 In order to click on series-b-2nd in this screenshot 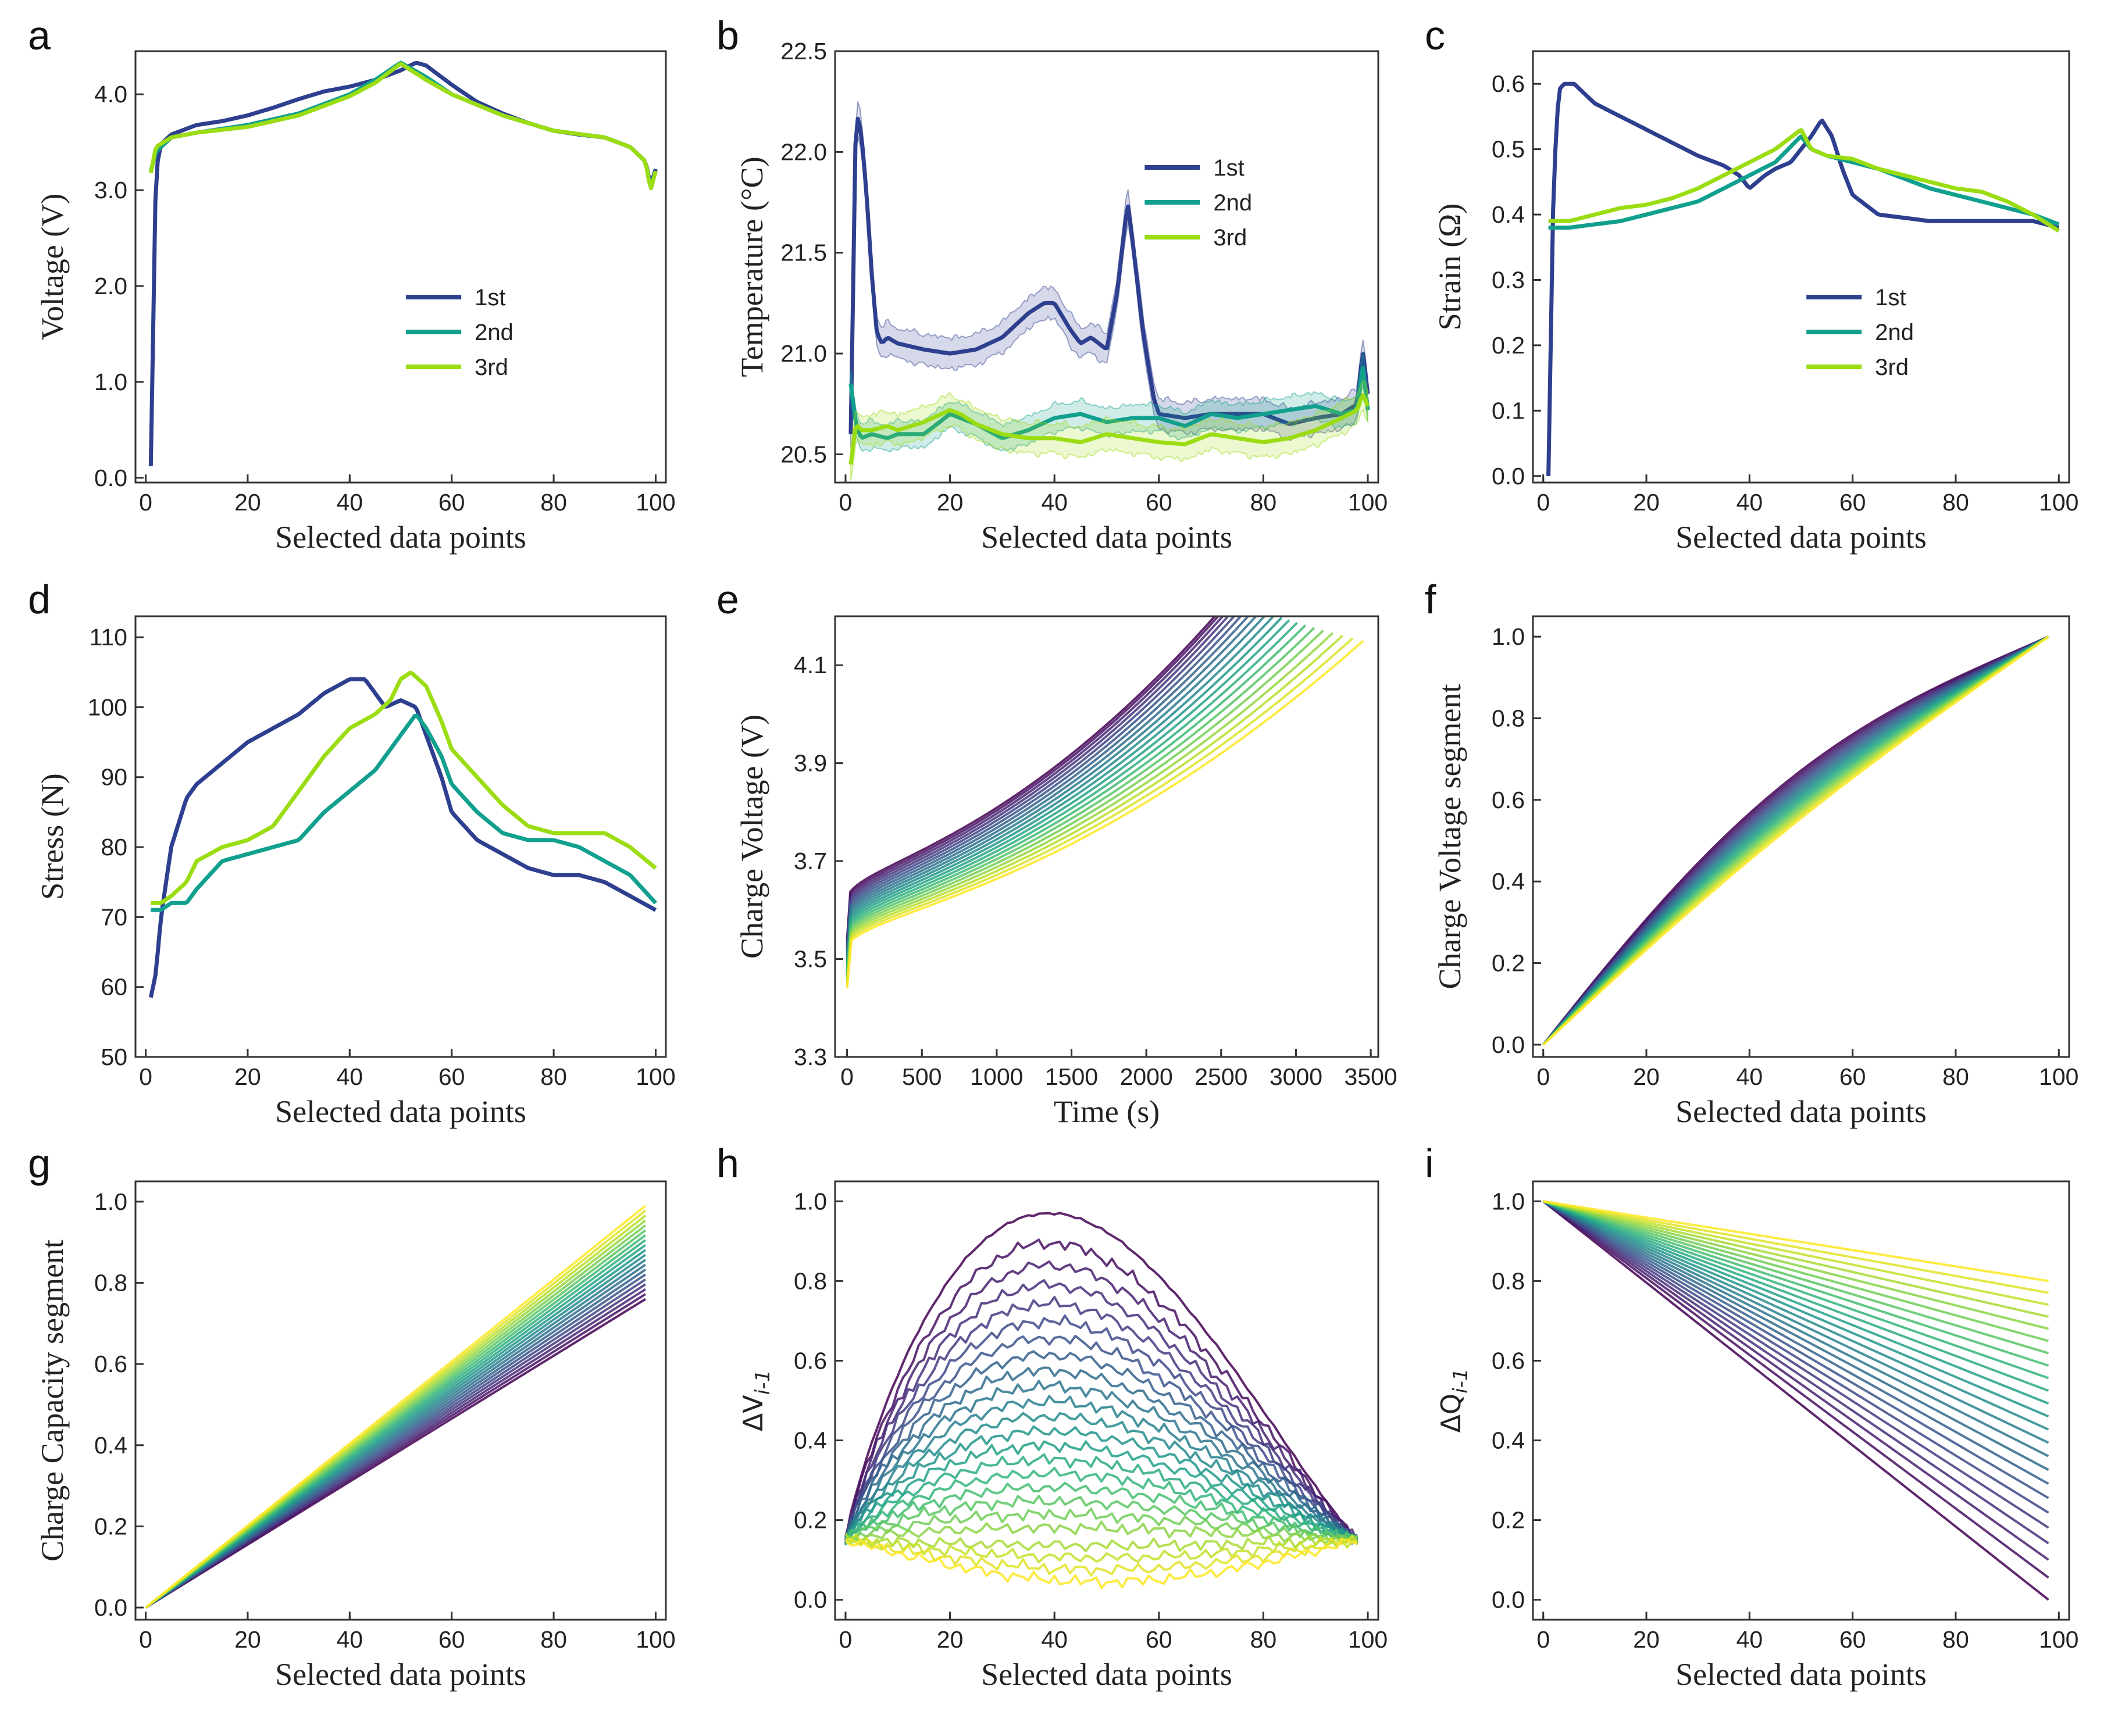, I will do `click(1109, 403)`.